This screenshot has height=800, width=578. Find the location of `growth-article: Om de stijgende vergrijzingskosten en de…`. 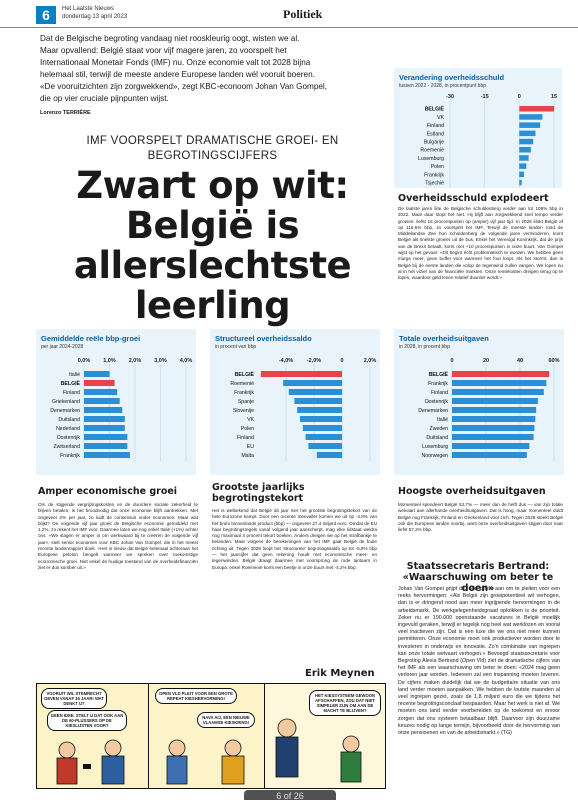

growth-article: Om de stijgende vergrijzingskosten en de… is located at coordinates (118, 536).